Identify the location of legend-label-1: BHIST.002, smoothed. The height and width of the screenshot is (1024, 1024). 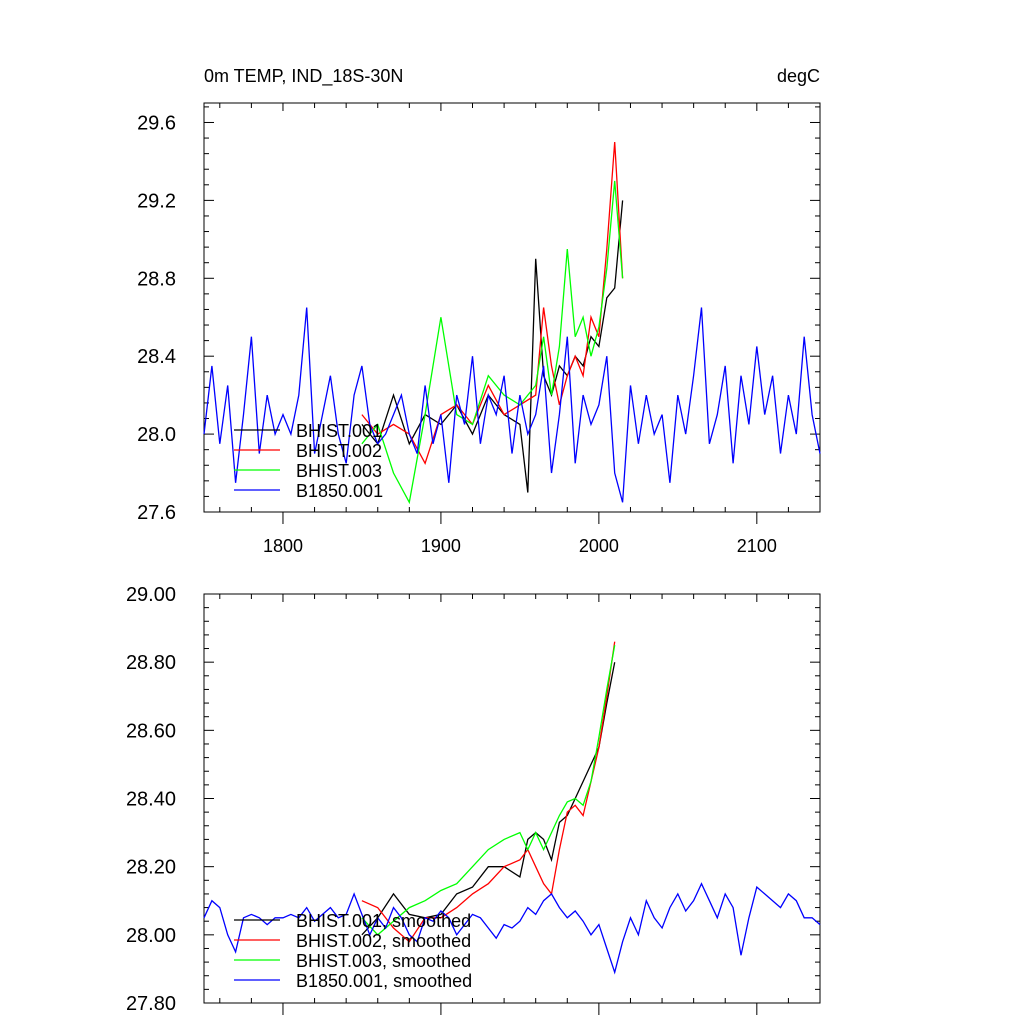
(383, 941).